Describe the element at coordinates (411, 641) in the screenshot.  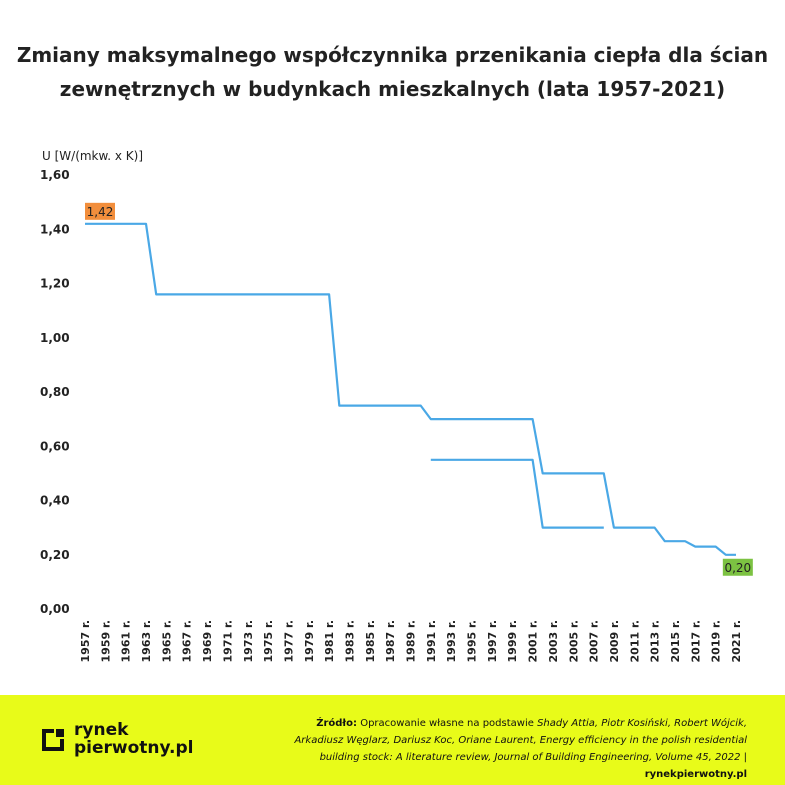
I see `x-tick-label: 1989 r.` at that location.